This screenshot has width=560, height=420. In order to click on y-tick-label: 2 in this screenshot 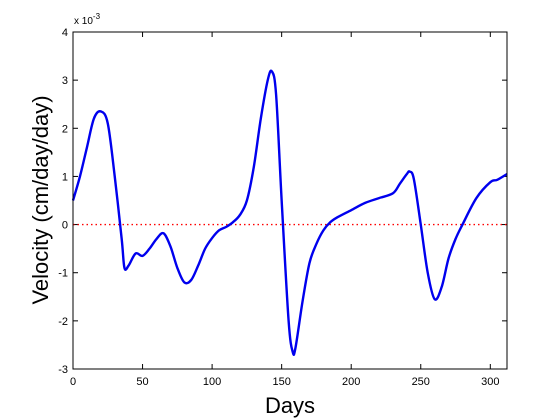, I will do `click(65, 129)`.